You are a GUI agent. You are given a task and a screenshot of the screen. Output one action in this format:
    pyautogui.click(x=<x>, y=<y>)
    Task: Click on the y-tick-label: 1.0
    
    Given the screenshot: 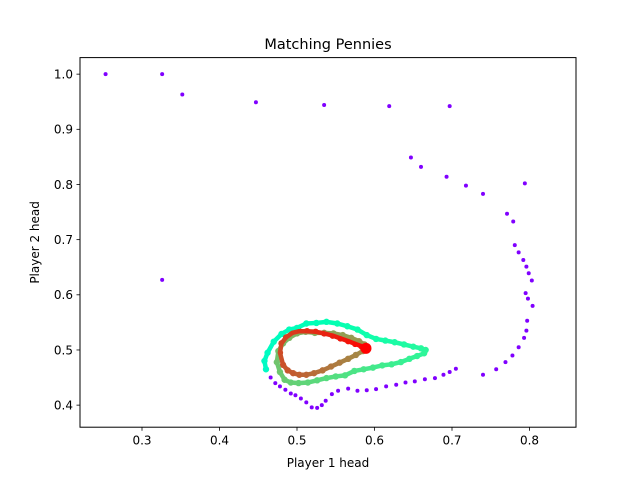 What is the action you would take?
    pyautogui.click(x=63, y=74)
    